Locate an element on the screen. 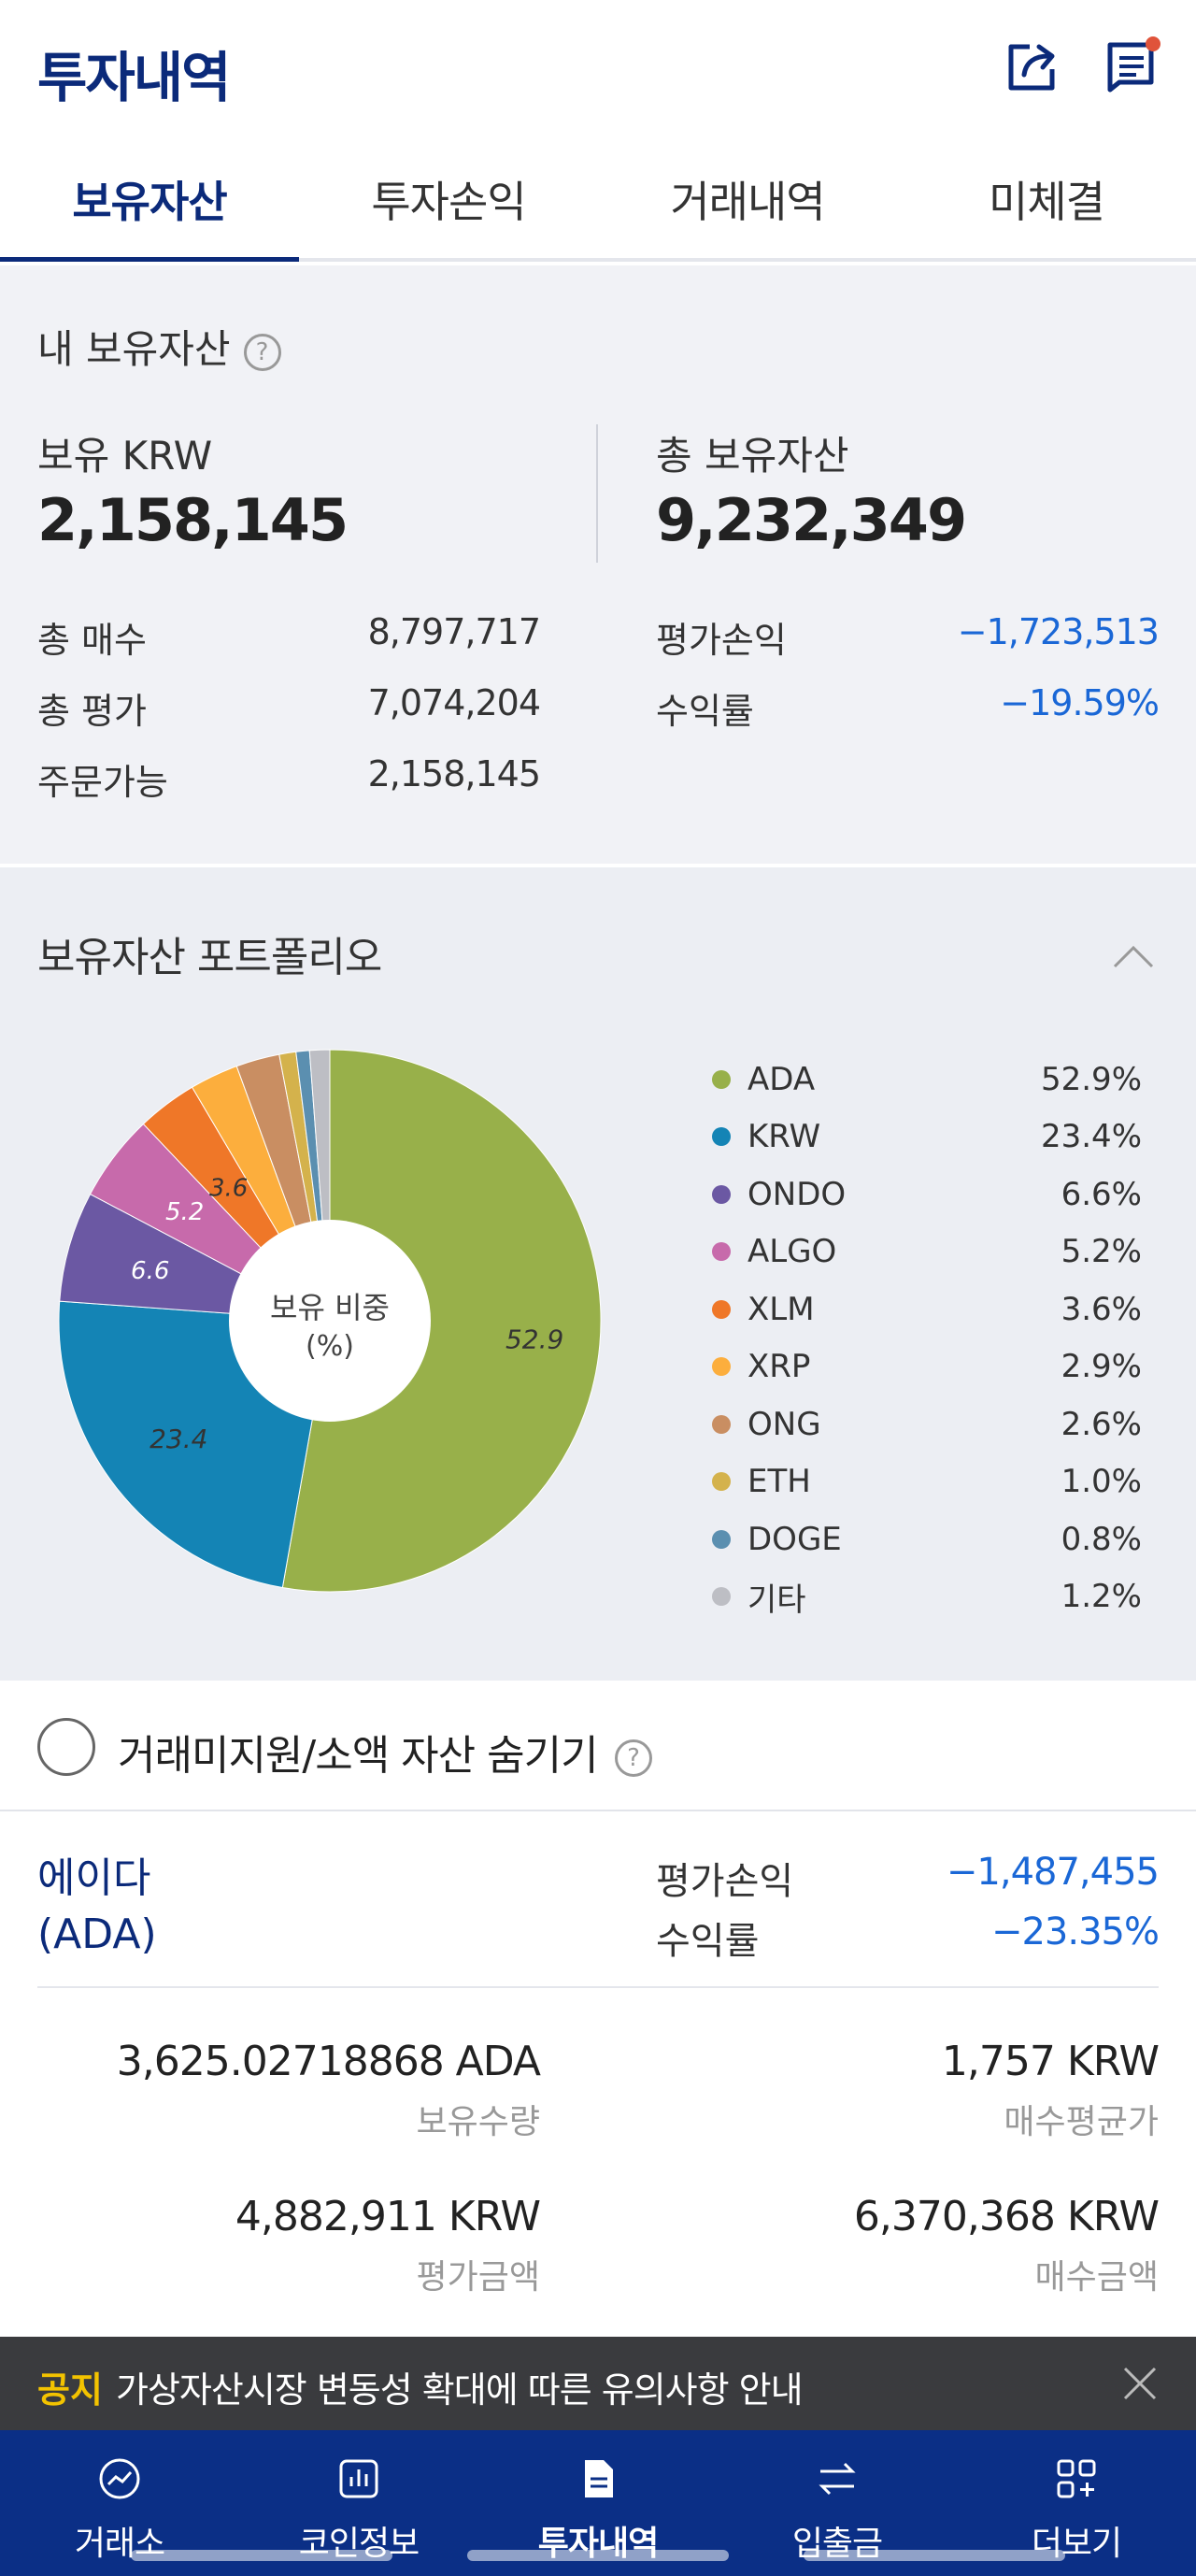 This screenshot has width=1196, height=2576. coin-info-icon is located at coordinates (358, 2478).